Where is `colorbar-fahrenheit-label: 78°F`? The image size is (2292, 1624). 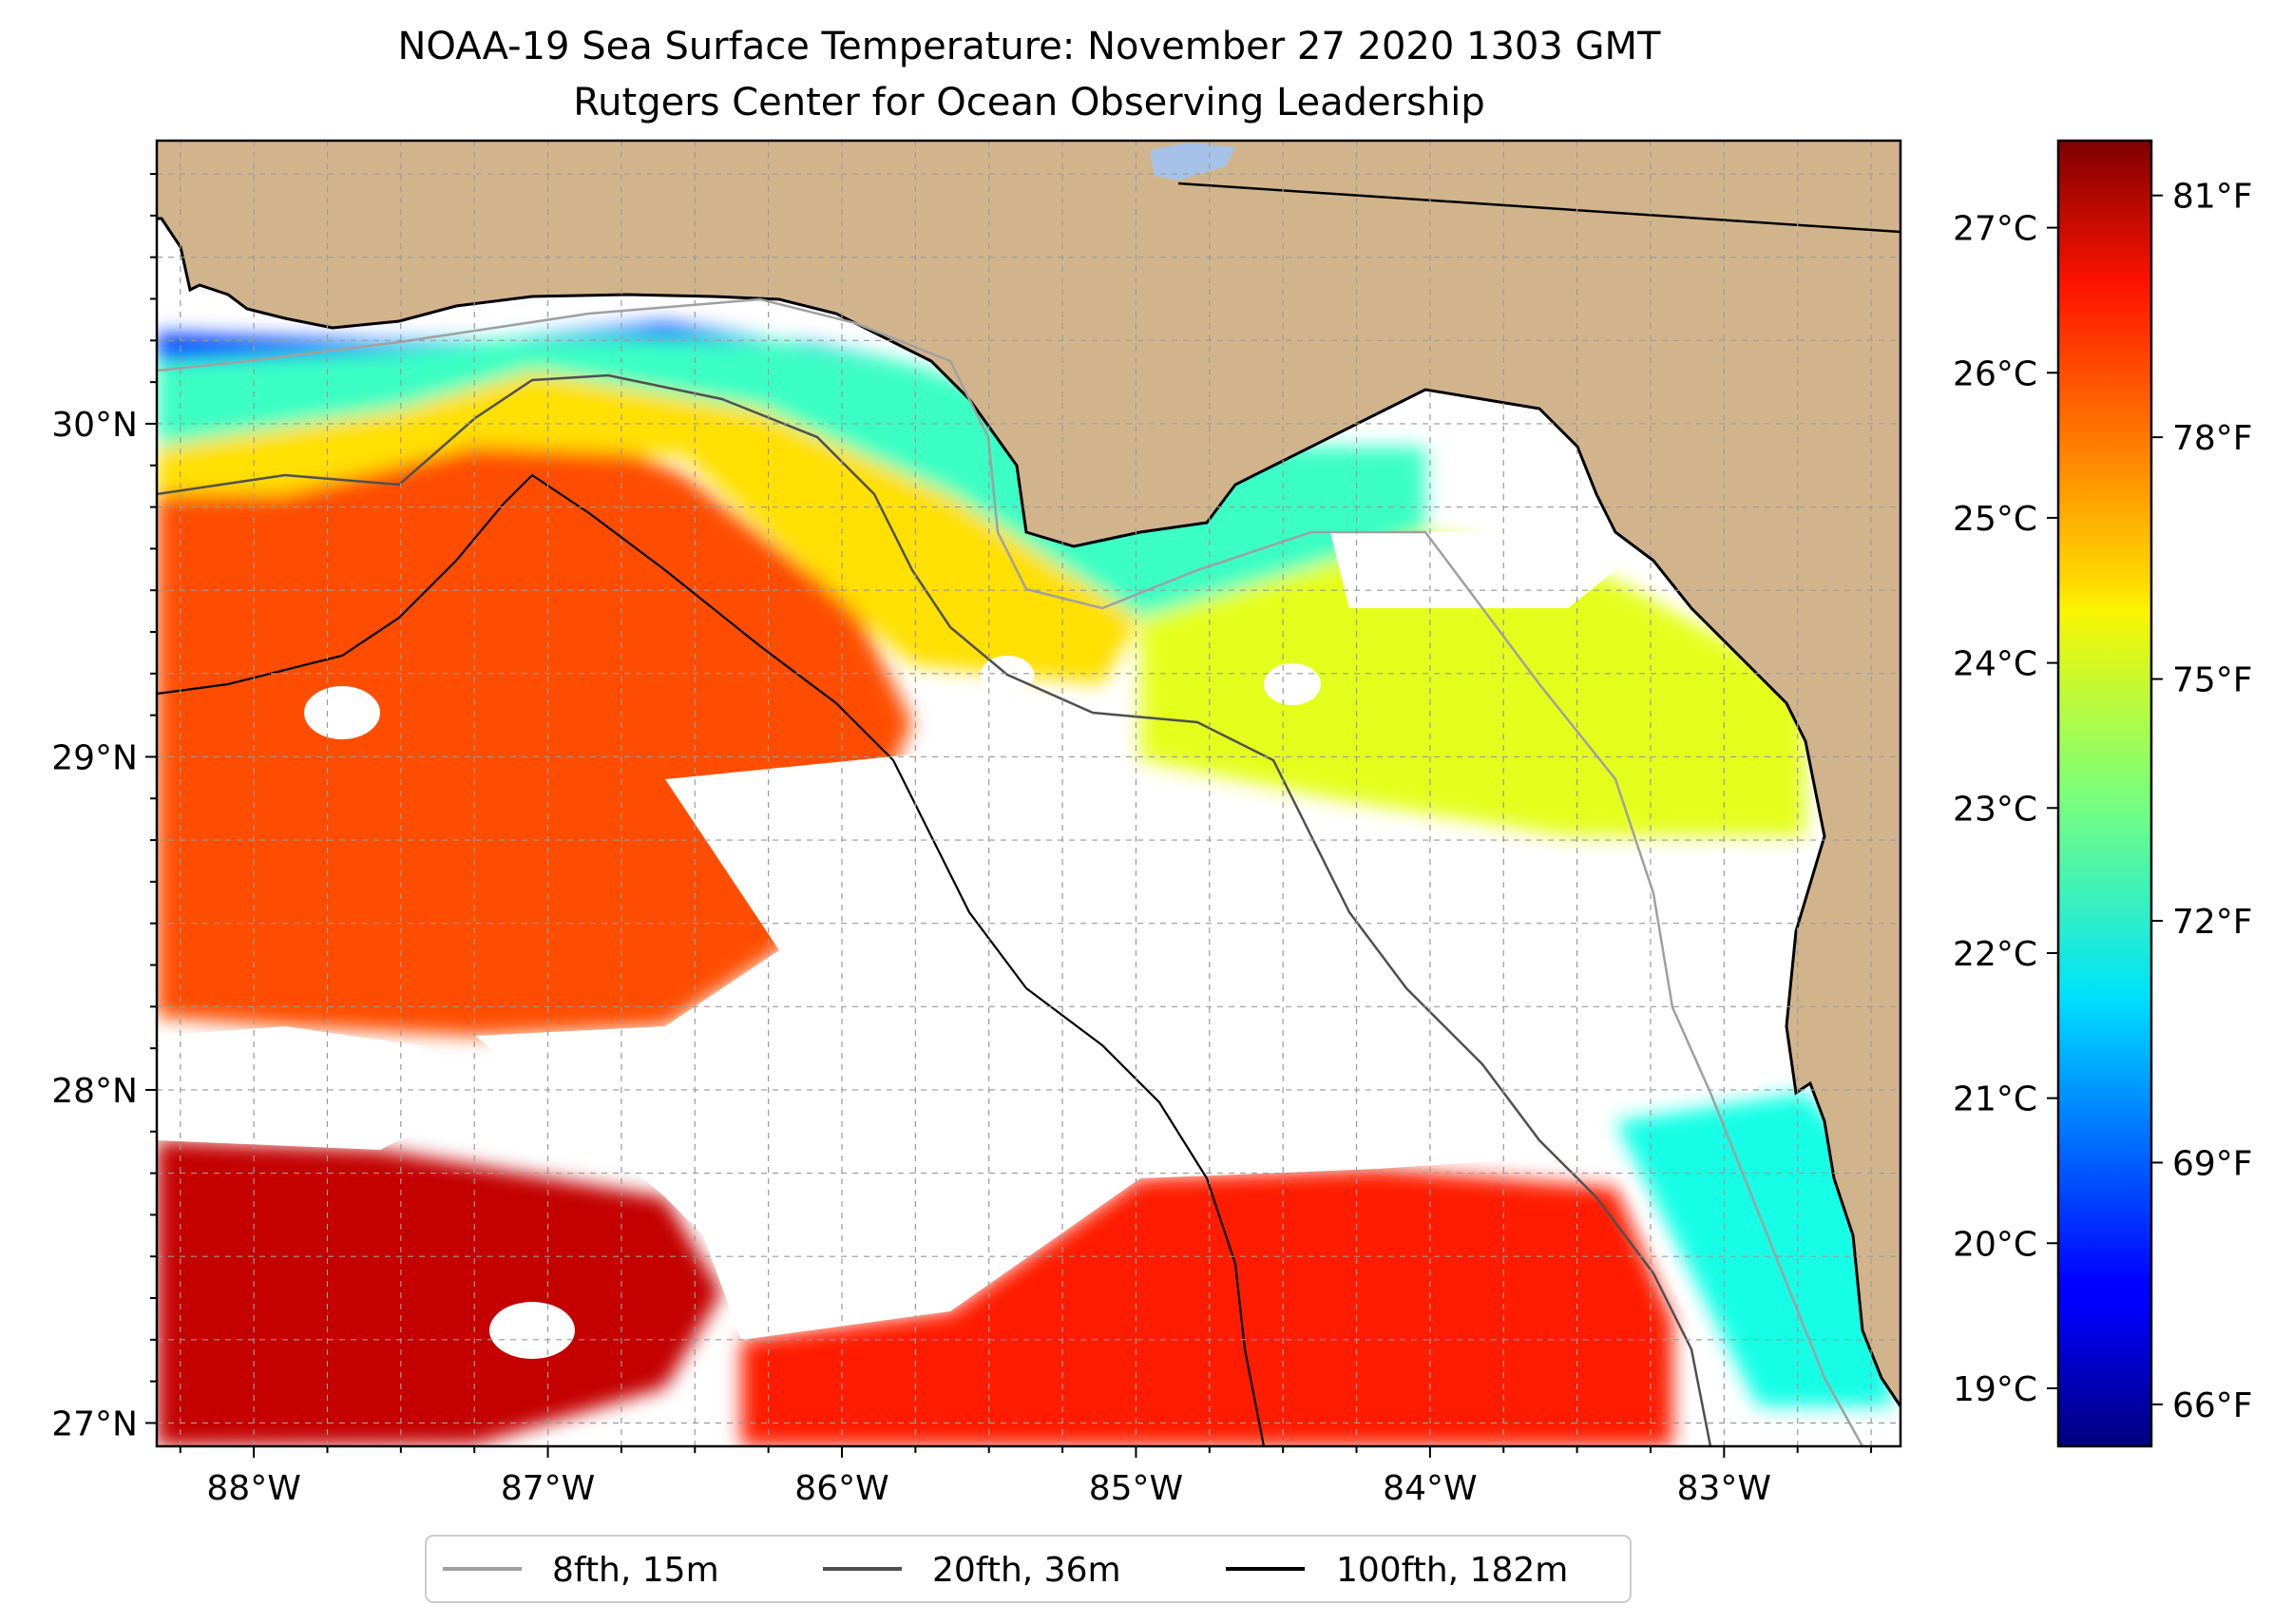
colorbar-fahrenheit-label: 78°F is located at coordinates (2212, 438).